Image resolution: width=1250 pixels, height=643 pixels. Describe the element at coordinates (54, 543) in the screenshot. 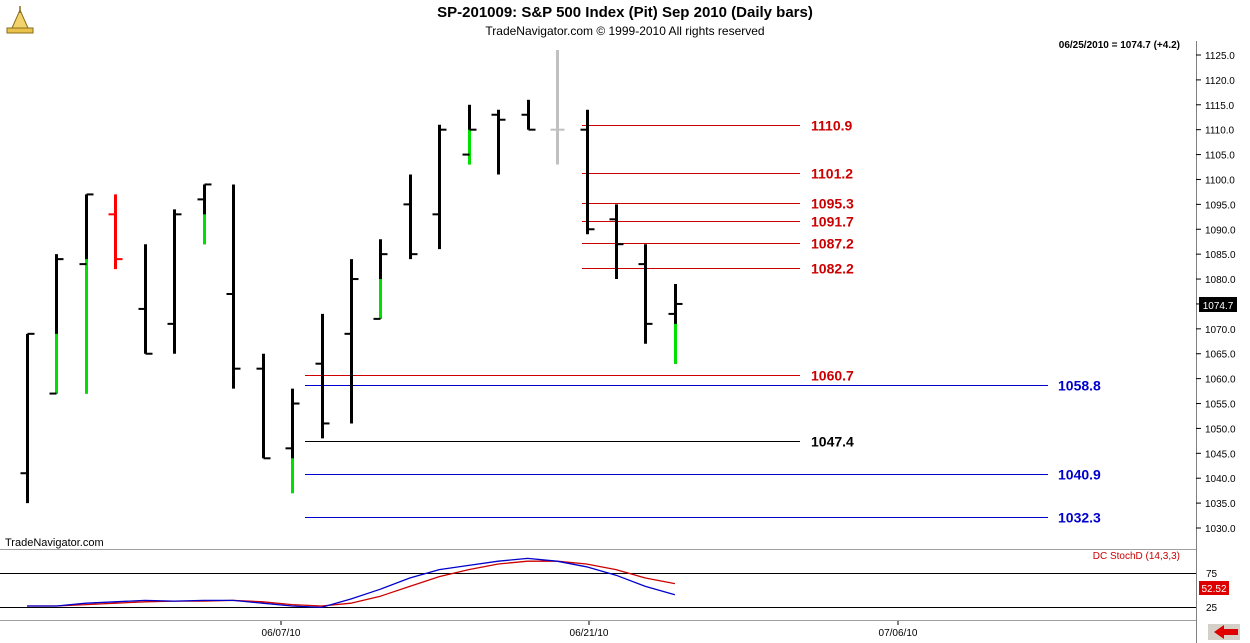

I see `watermark-text: TradeNavigator.com` at that location.